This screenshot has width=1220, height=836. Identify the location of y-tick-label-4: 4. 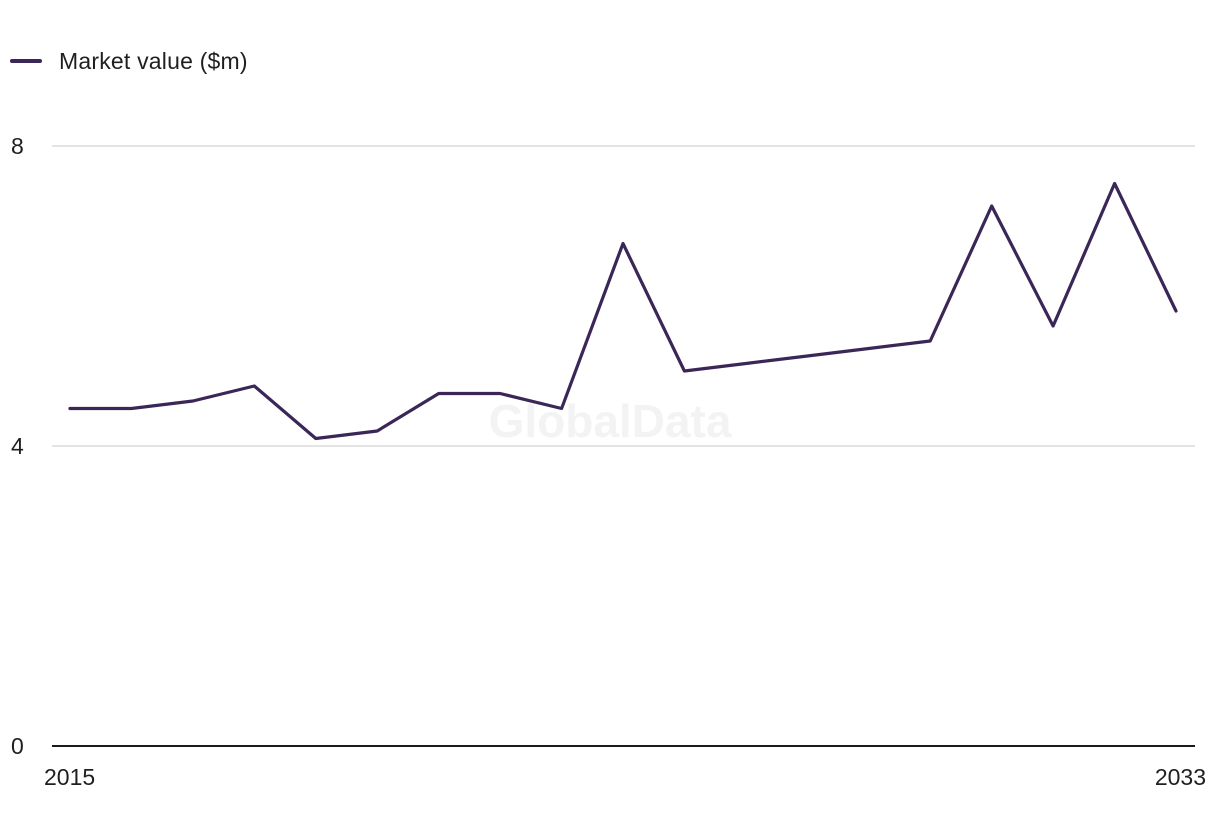
(17, 446).